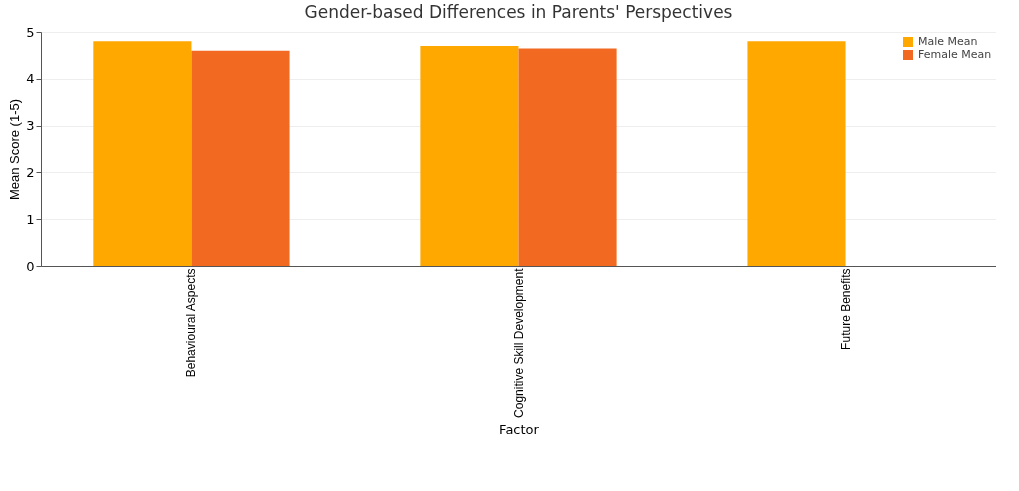 The width and height of the screenshot is (1019, 491). What do you see at coordinates (518, 342) in the screenshot?
I see `x-tick-label: Cognitive Skill Development` at bounding box center [518, 342].